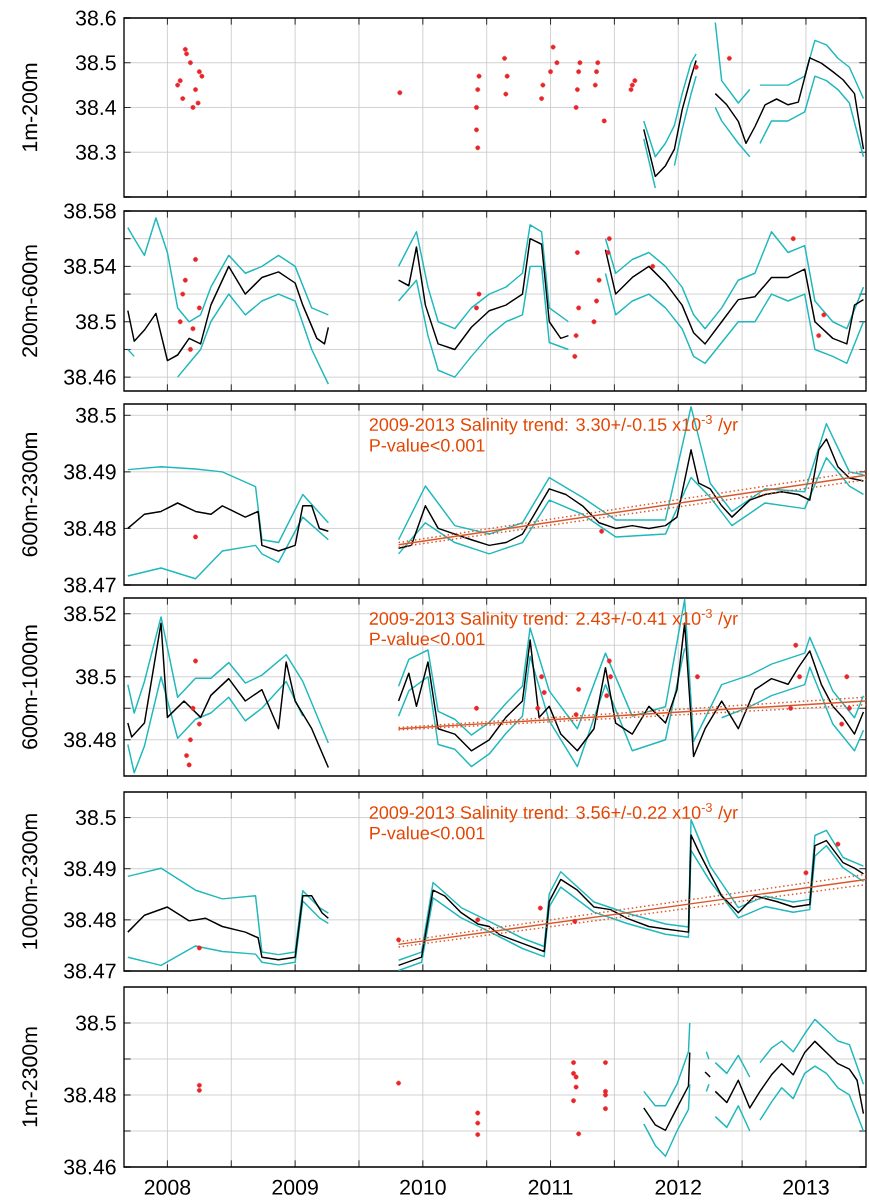 This screenshot has height=1202, width=869. Describe the element at coordinates (90, 614) in the screenshot. I see `y-tick-label: 38.52` at that location.